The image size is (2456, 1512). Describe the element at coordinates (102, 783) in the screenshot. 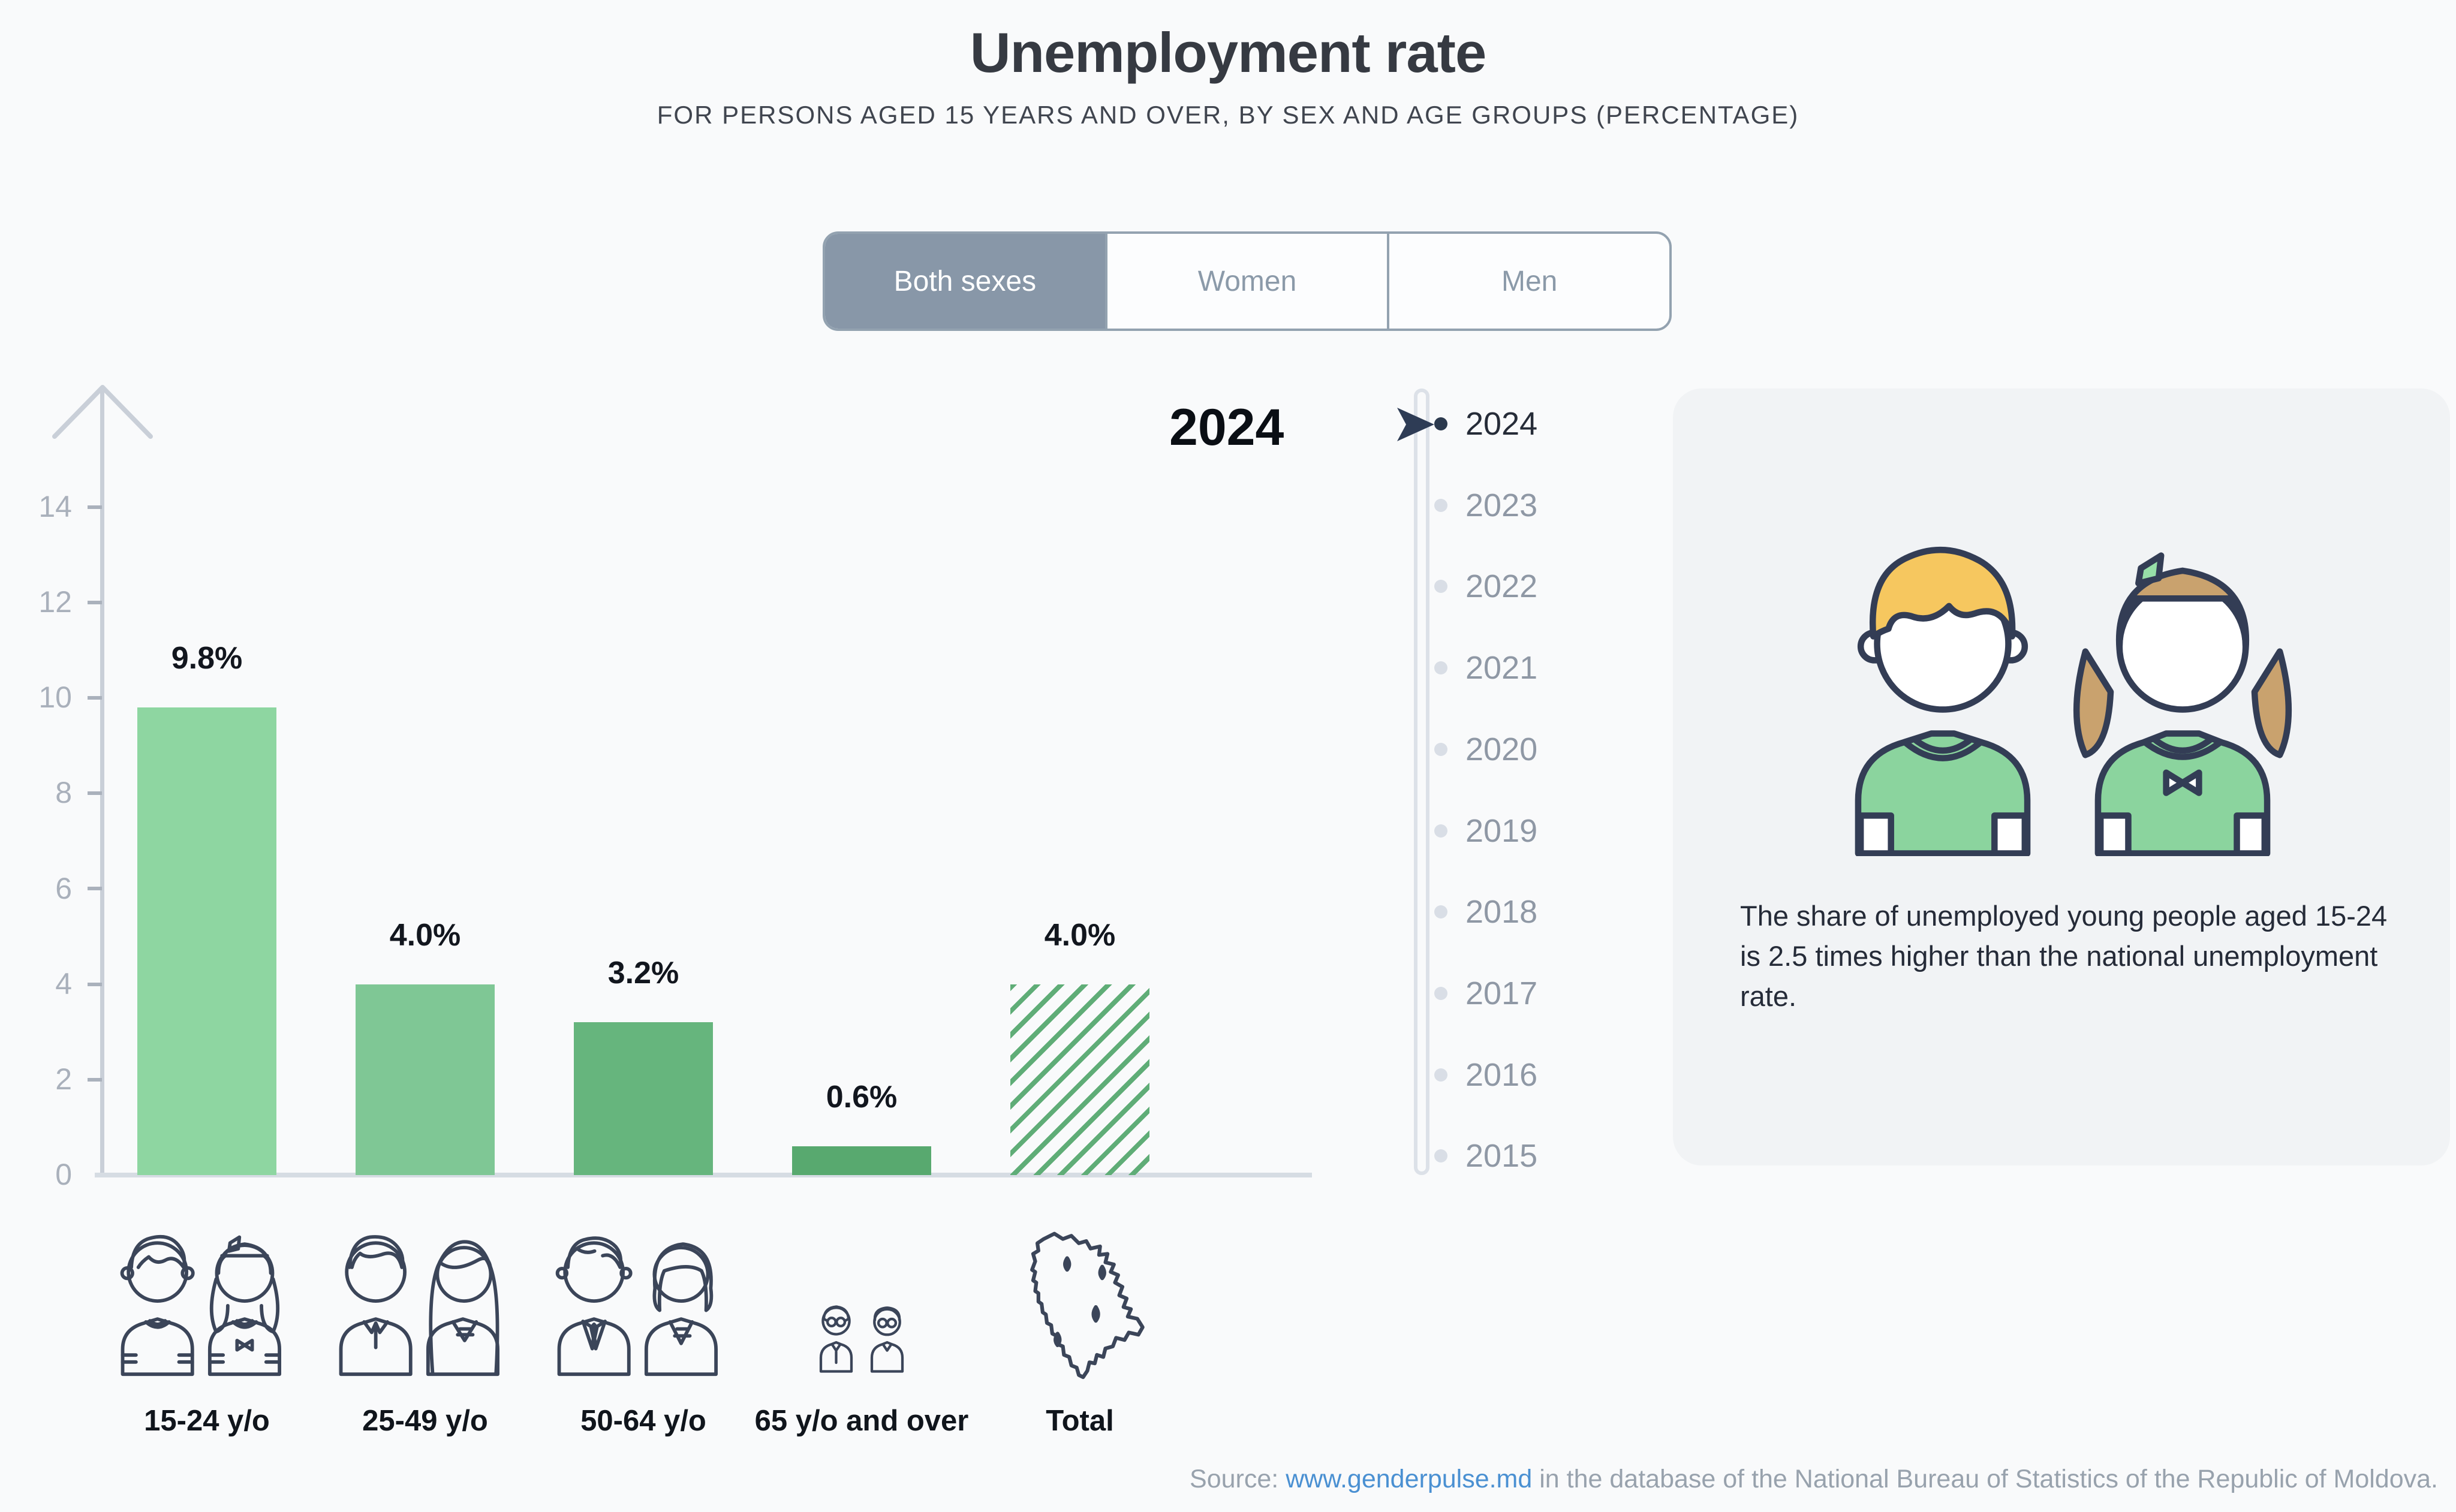

I see `y-axis-line` at that location.